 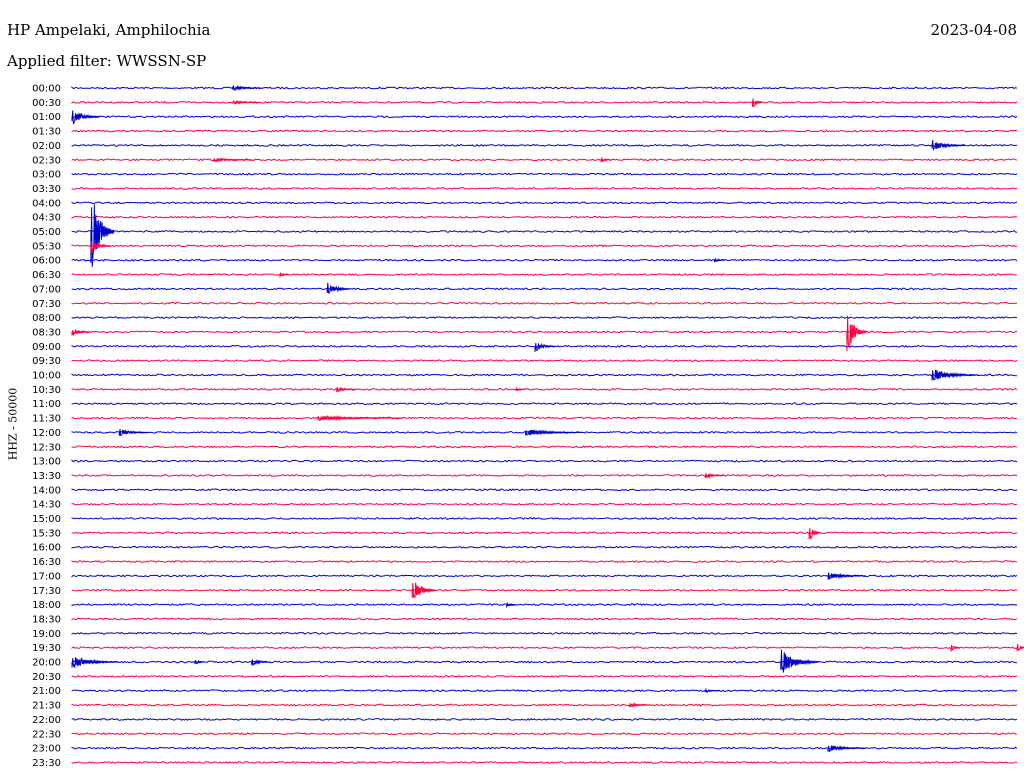 I want to click on row-time-label: 23:30, so click(x=46, y=763).